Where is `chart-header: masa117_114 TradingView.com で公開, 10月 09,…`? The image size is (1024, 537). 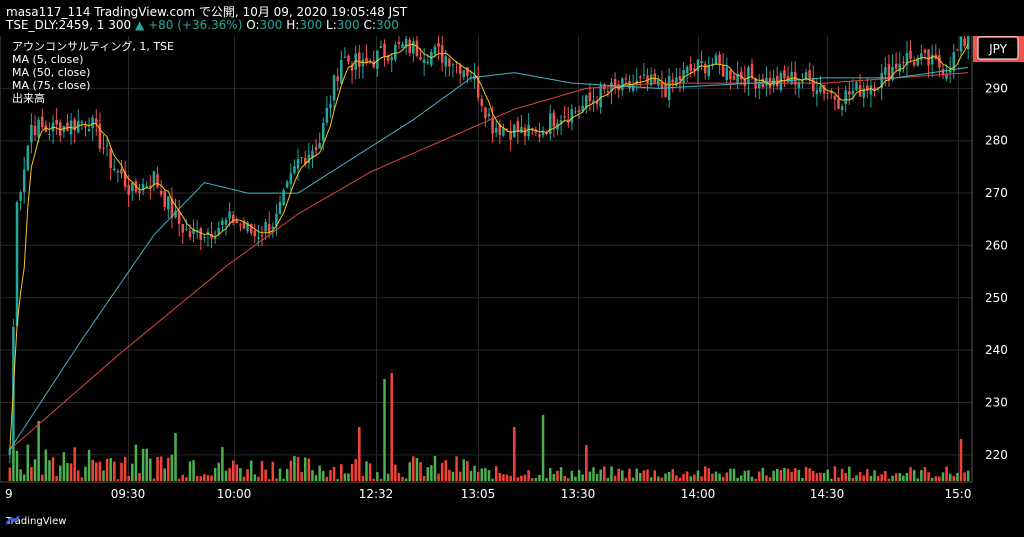
chart-header: masa117_114 TradingView.com で公開, 10月 09,… is located at coordinates (512, 18).